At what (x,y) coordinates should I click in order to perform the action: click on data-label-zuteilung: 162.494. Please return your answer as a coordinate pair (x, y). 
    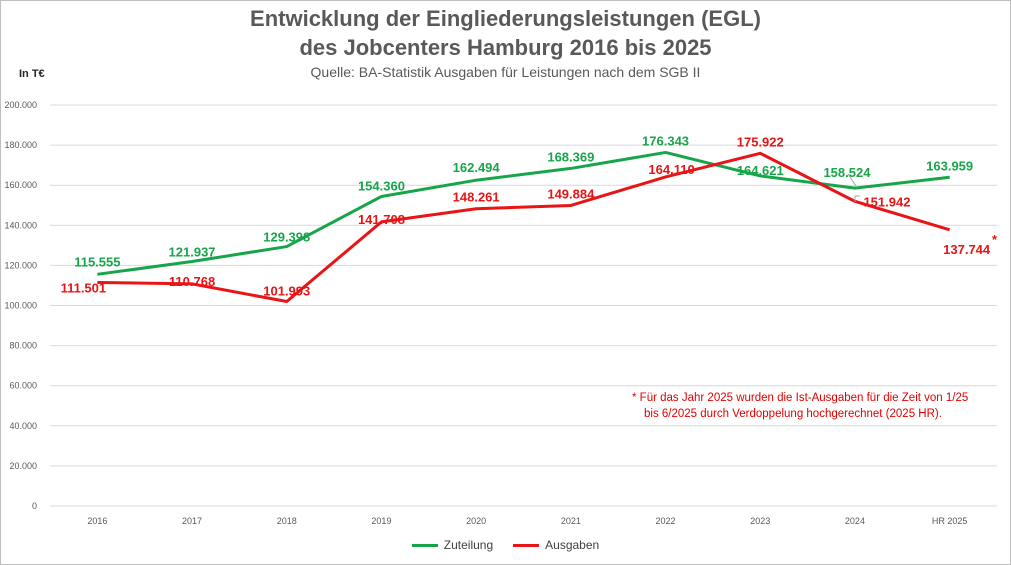
    Looking at the image, I should click on (477, 167).